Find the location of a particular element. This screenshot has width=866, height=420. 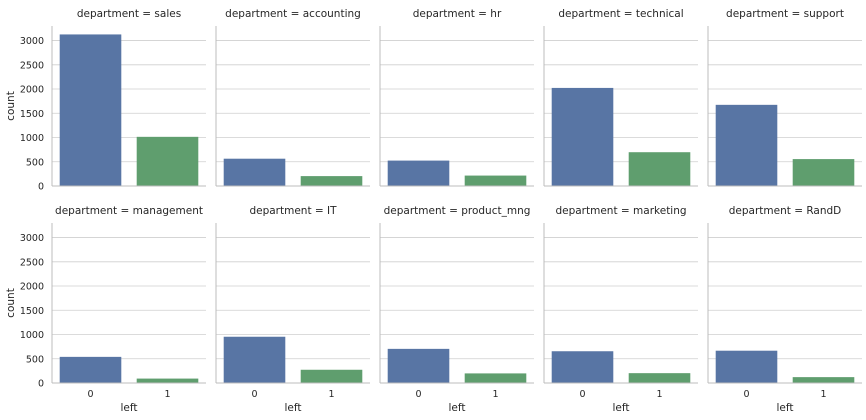

facet-title: department = IT is located at coordinates (293, 211).